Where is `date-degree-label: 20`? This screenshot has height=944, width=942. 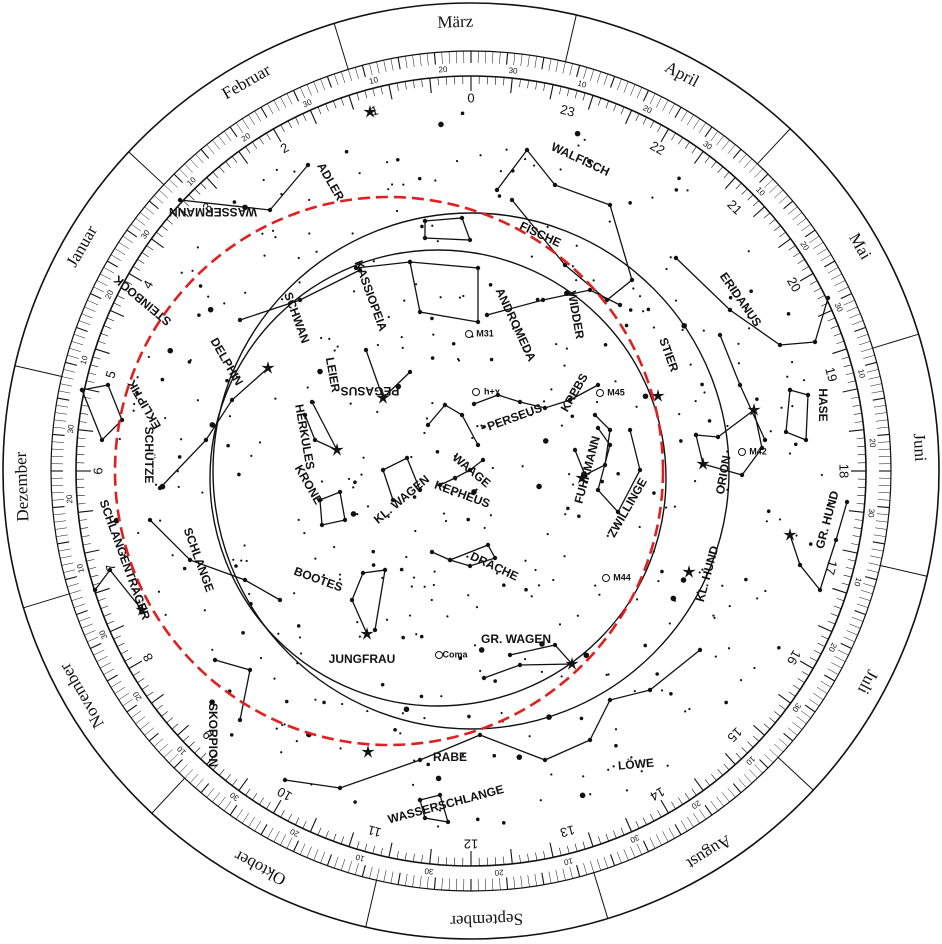 date-degree-label: 20 is located at coordinates (137, 695).